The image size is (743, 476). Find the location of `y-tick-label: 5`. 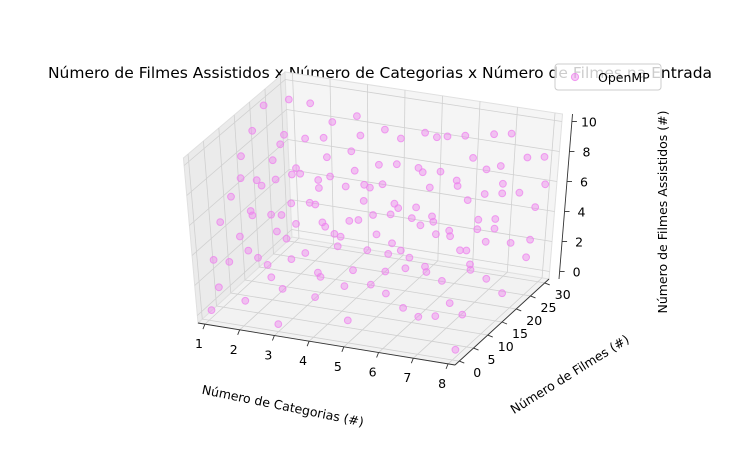

y-tick-label: 5 is located at coordinates (492, 359).